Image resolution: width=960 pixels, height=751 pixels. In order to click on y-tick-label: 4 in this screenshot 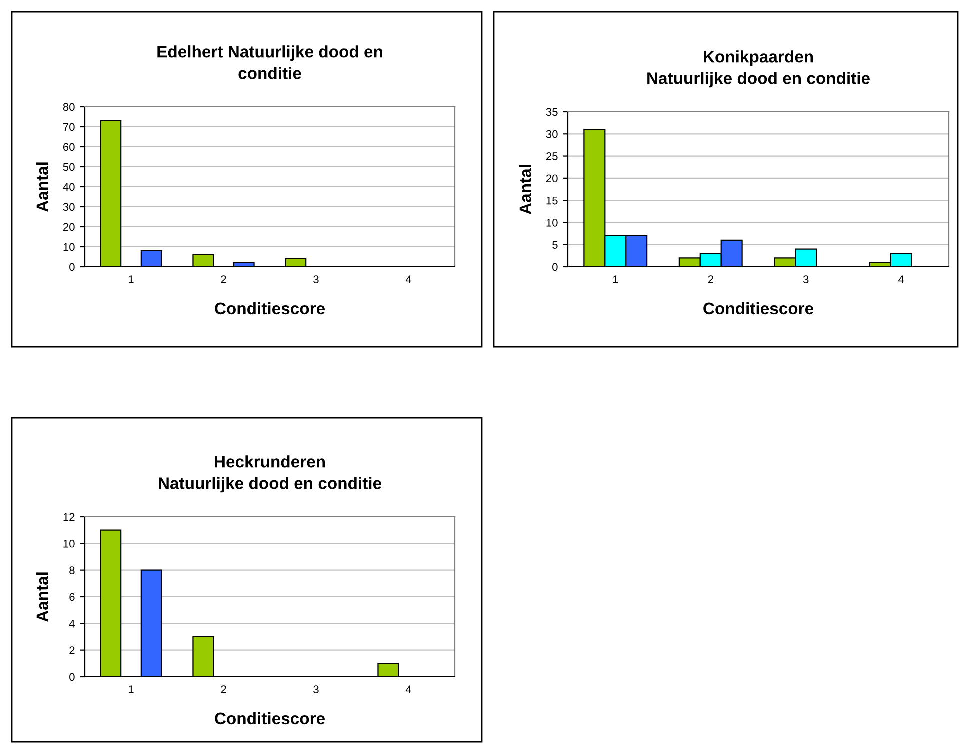, I will do `click(72, 624)`.